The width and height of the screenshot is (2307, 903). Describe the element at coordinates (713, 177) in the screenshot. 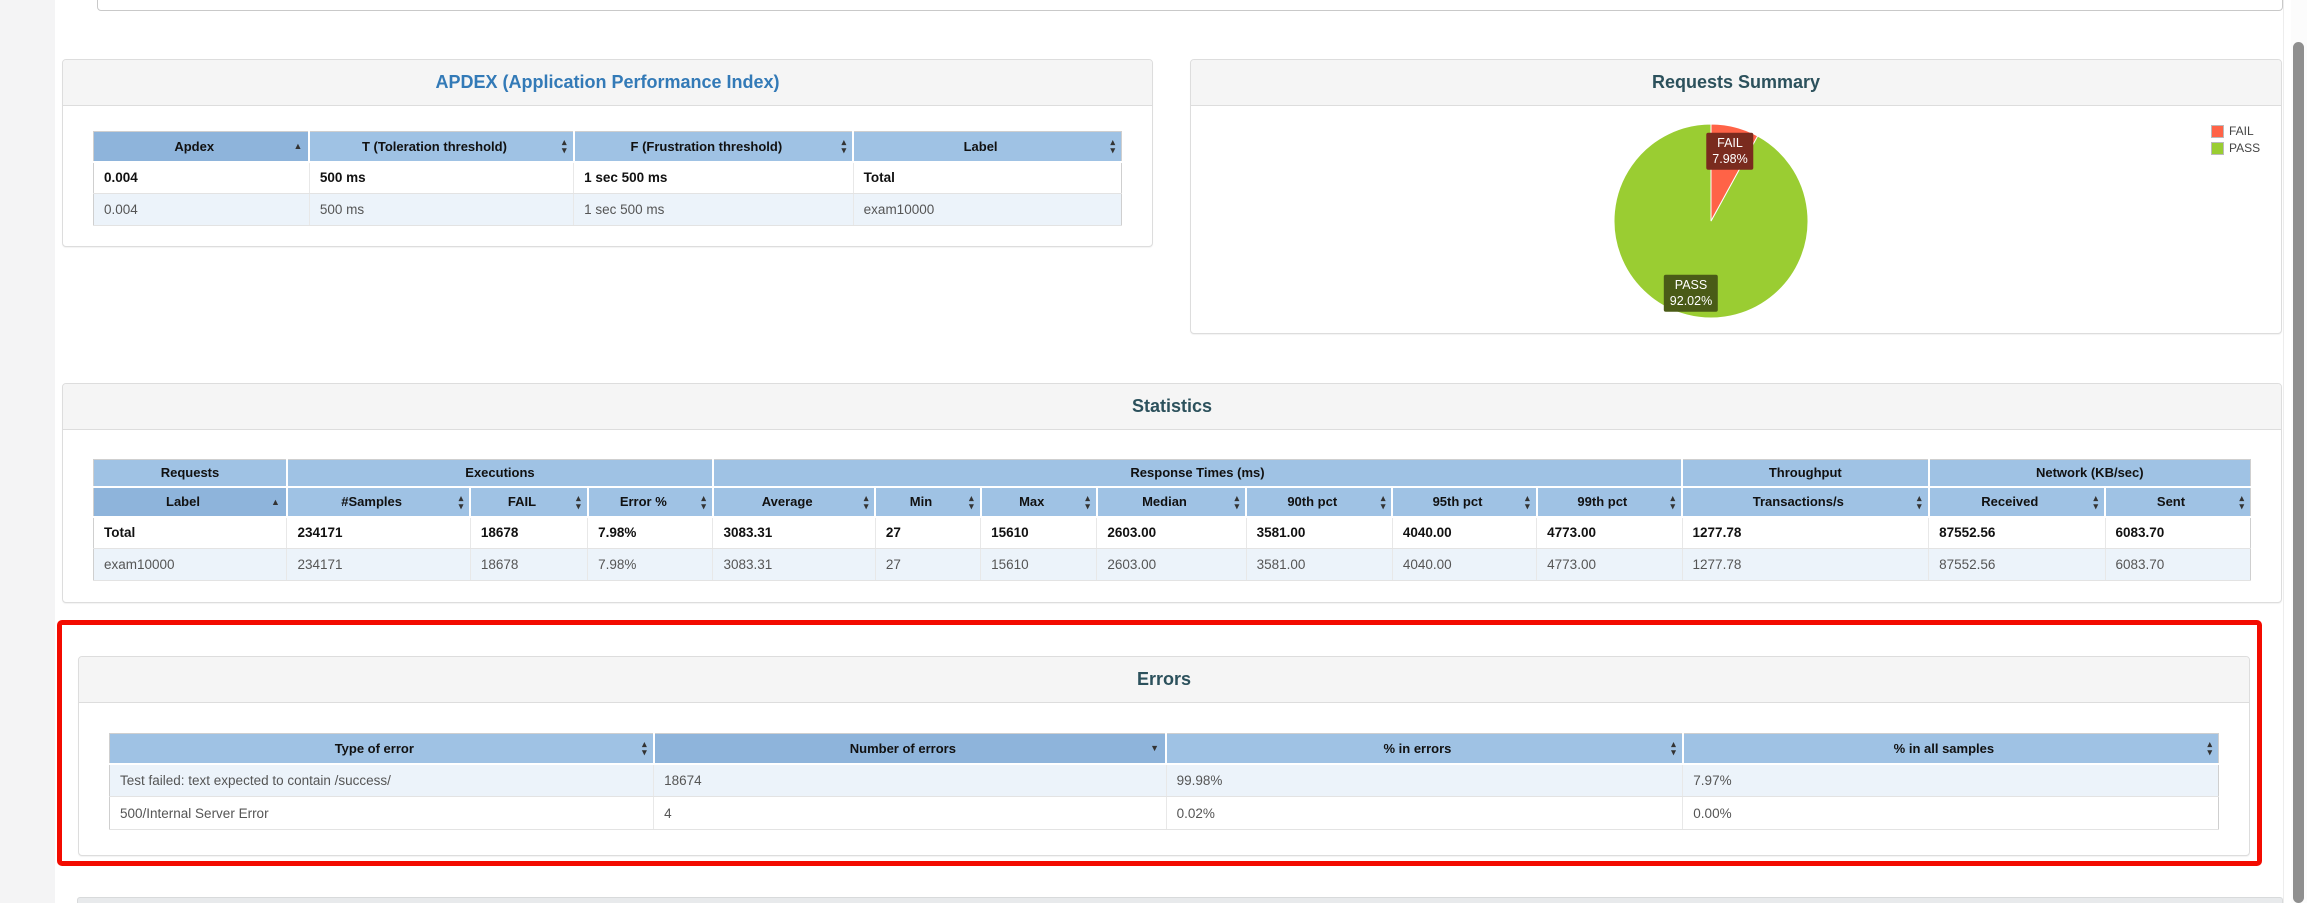

I see `apdex-total-frustration: 1 sec 500 ms` at that location.